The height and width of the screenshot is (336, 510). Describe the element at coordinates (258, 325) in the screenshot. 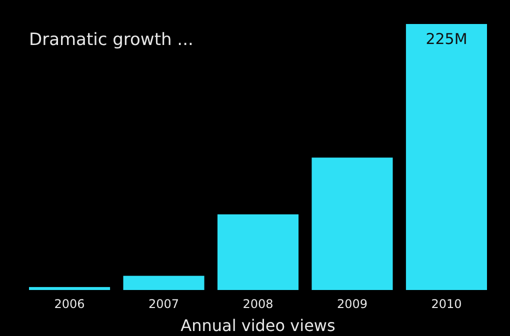

I see `x-axis-title: Annual video views` at that location.